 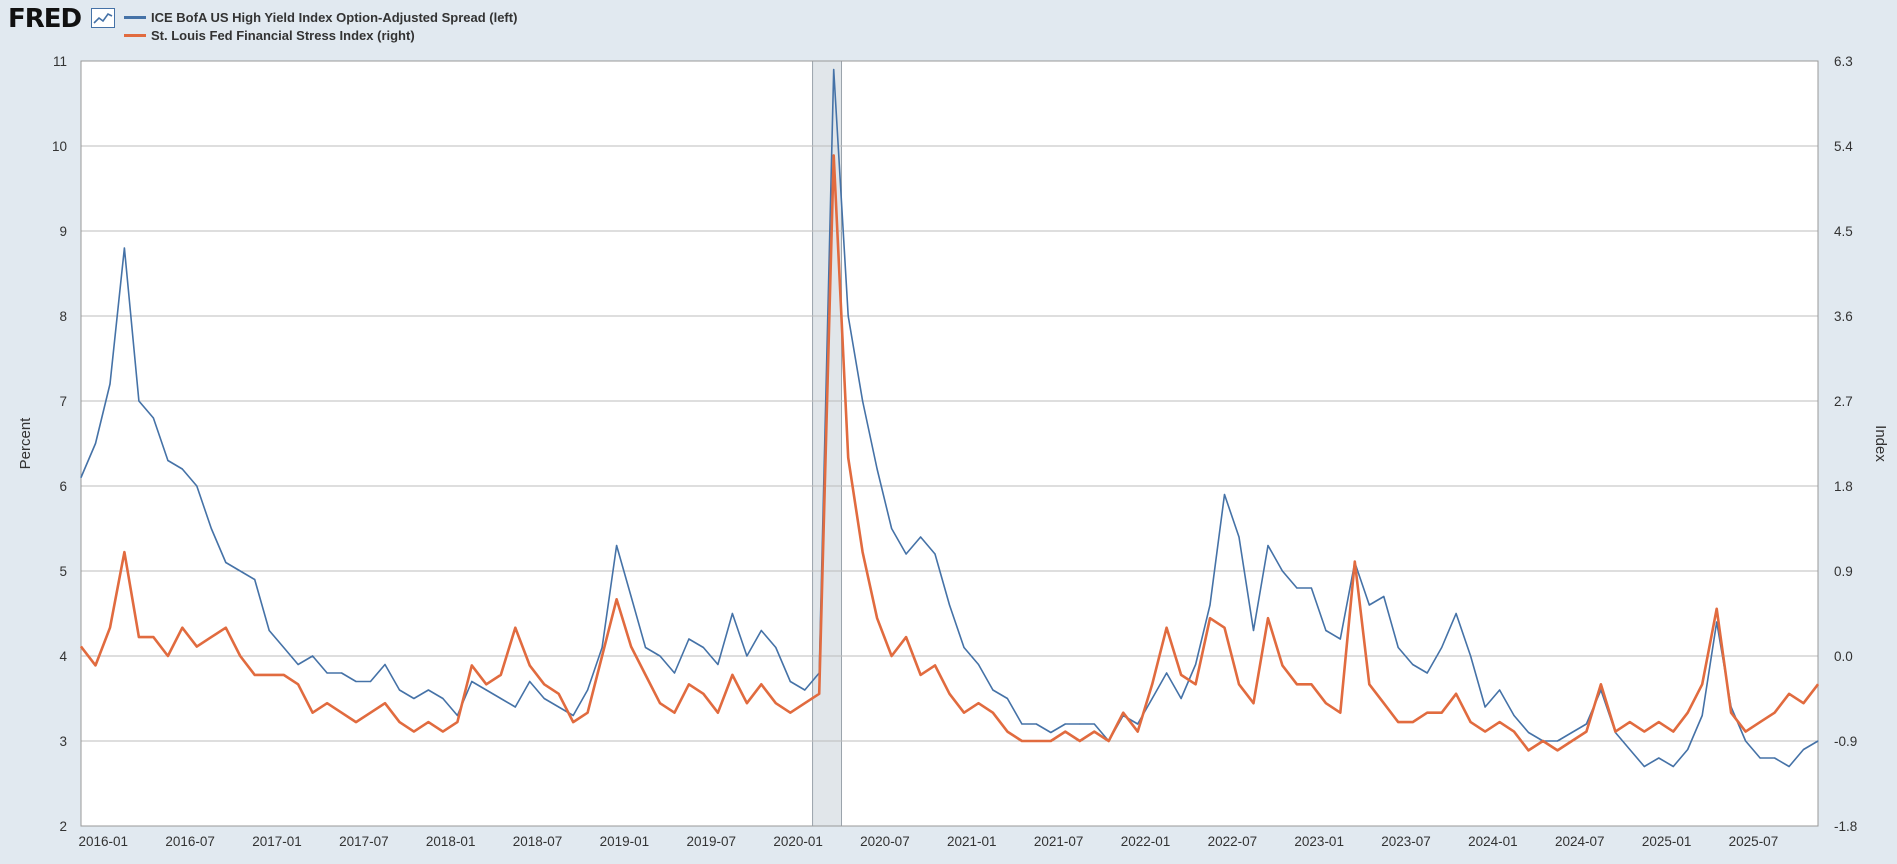 I want to click on y-right-tick-label: 5.4, so click(x=1843, y=146).